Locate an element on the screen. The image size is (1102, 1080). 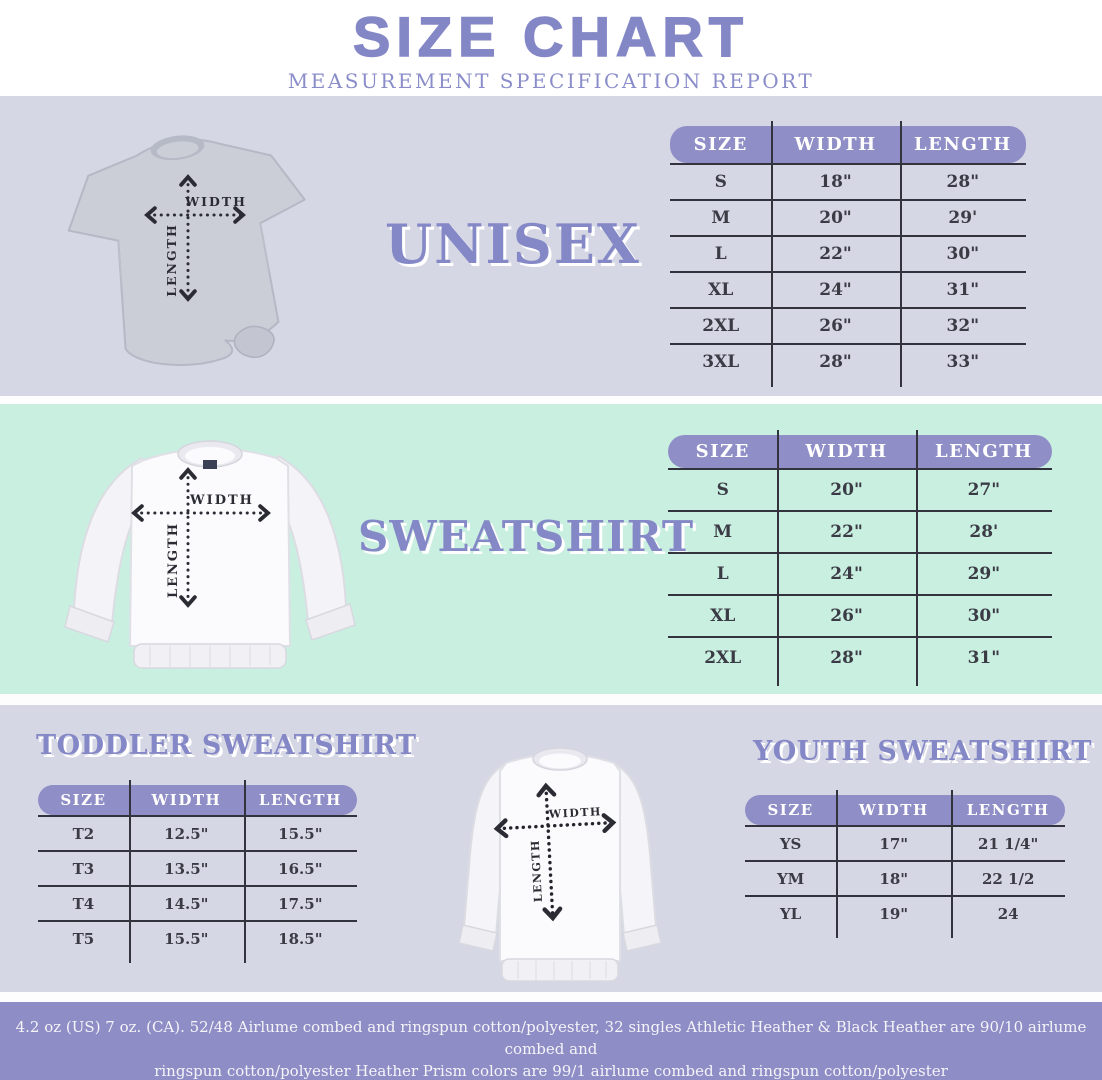
table-cell: 3XL is located at coordinates (721, 362).